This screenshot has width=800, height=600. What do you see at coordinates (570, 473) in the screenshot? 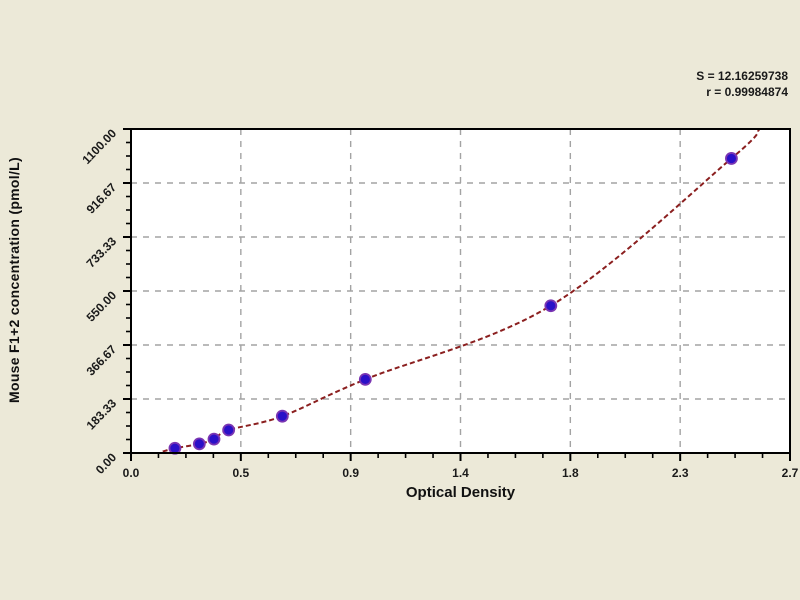
I see `x-tick-label: 1.8` at bounding box center [570, 473].